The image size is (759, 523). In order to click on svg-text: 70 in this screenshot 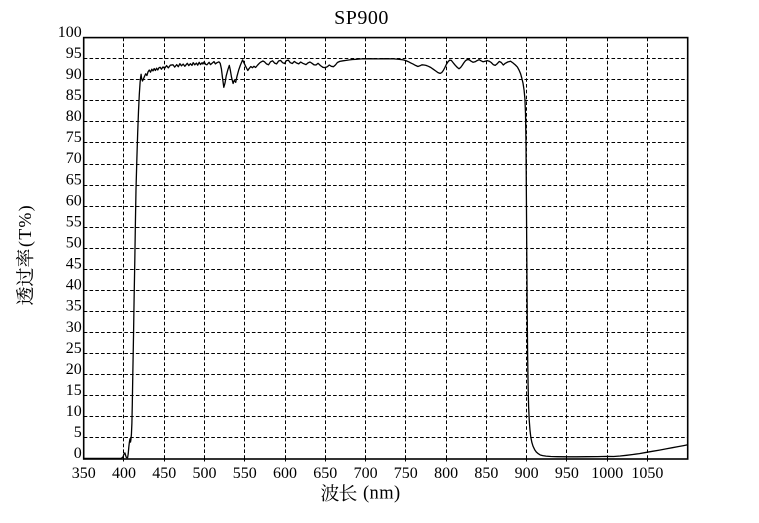, I will do `click(74, 158)`.